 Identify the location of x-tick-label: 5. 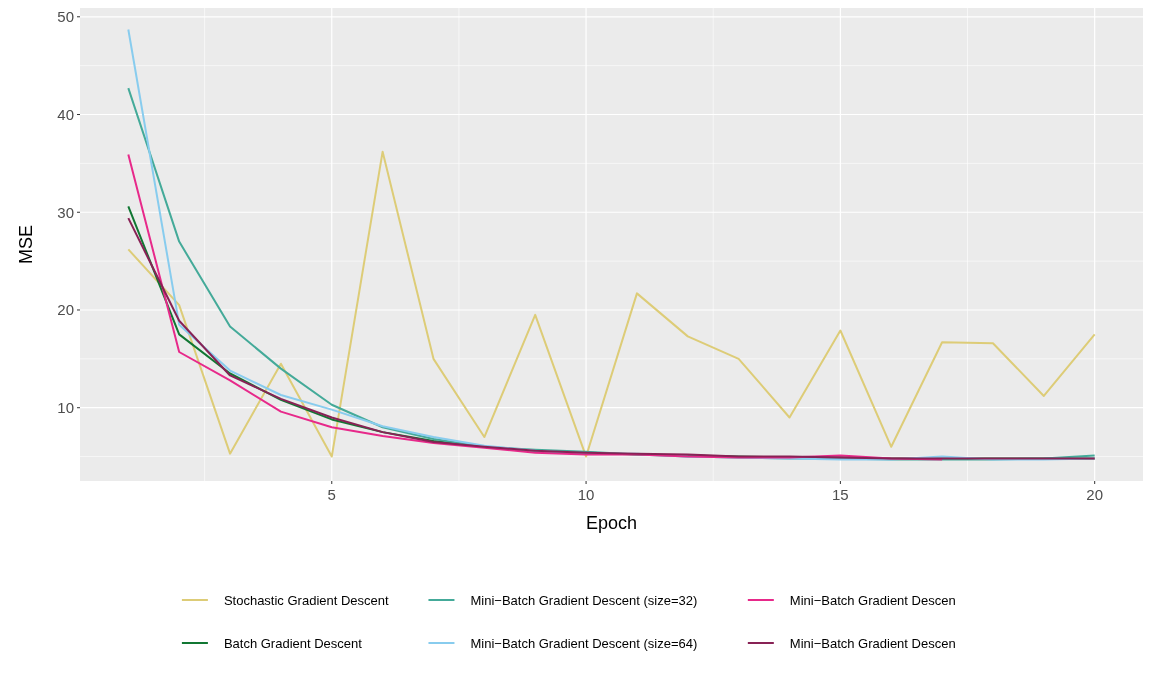
(331, 494).